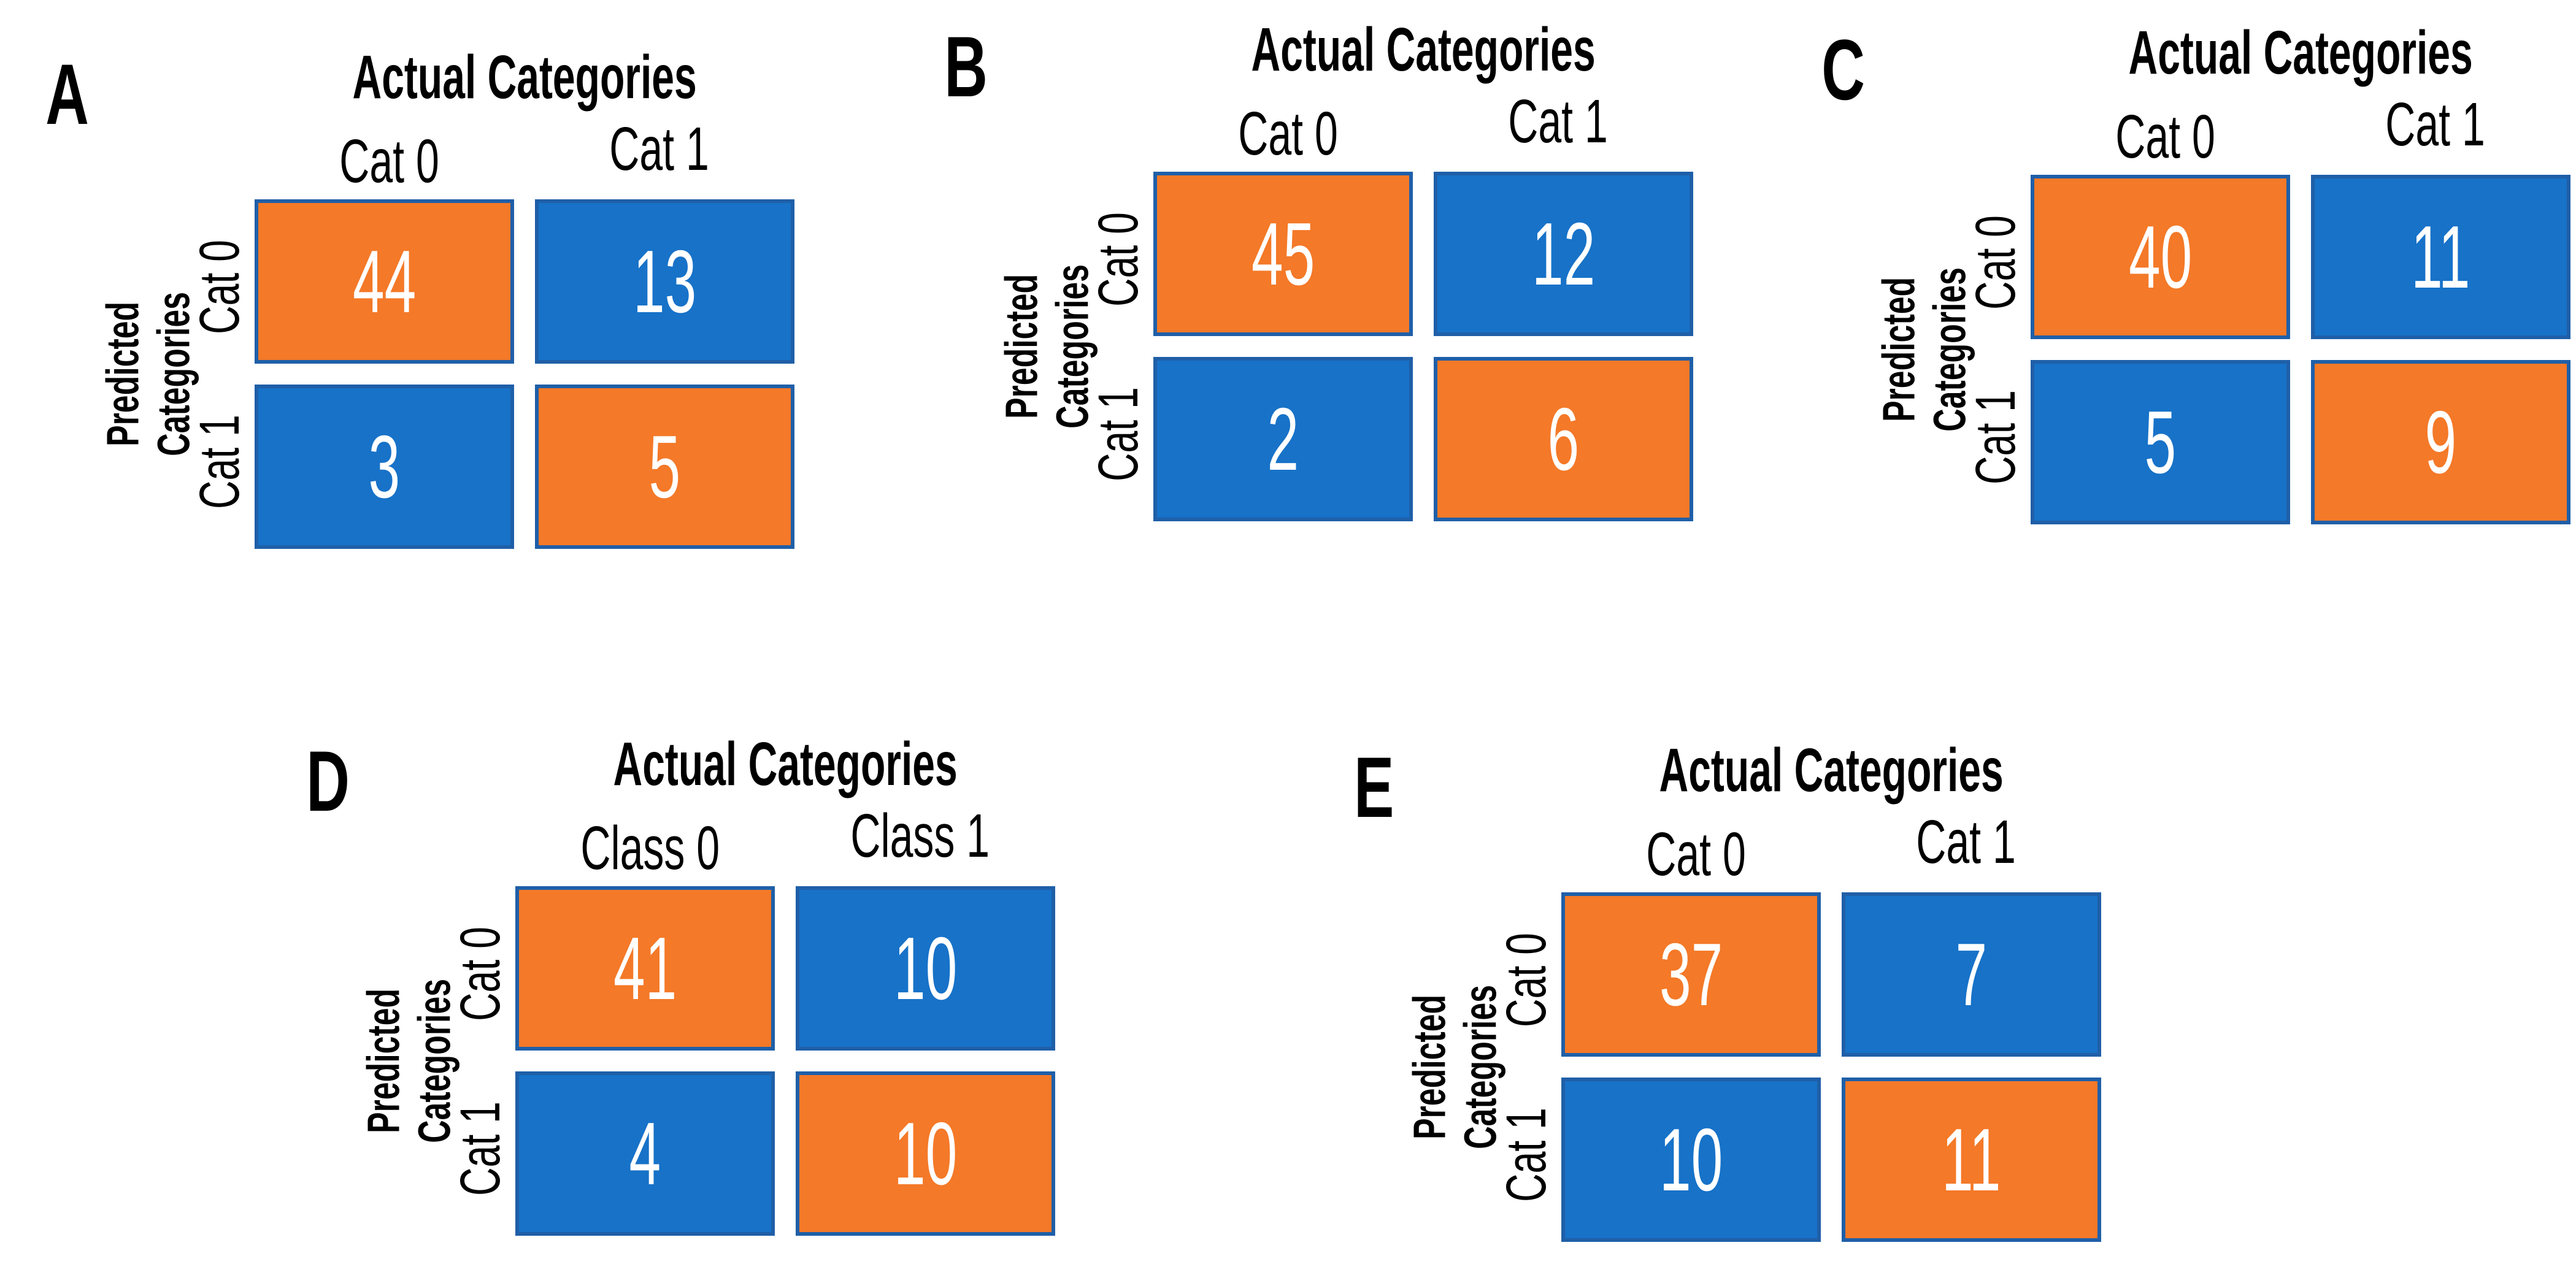  I want to click on cell-value: 3, so click(384, 466).